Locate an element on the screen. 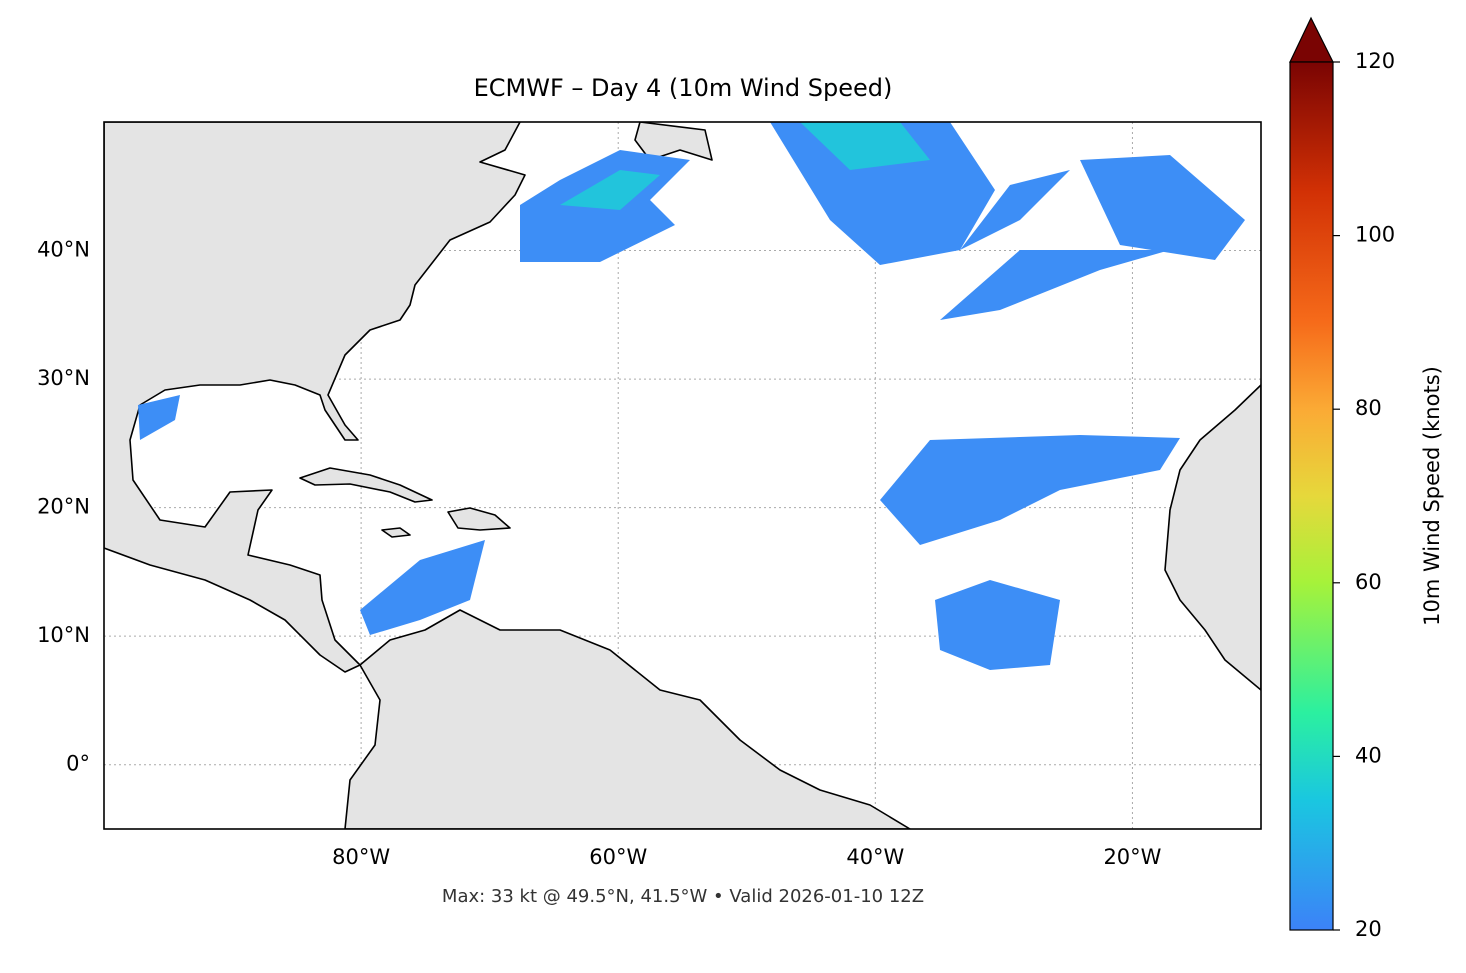 This screenshot has width=1466, height=973. colorbar-tick-label: 60 is located at coordinates (1368, 582).